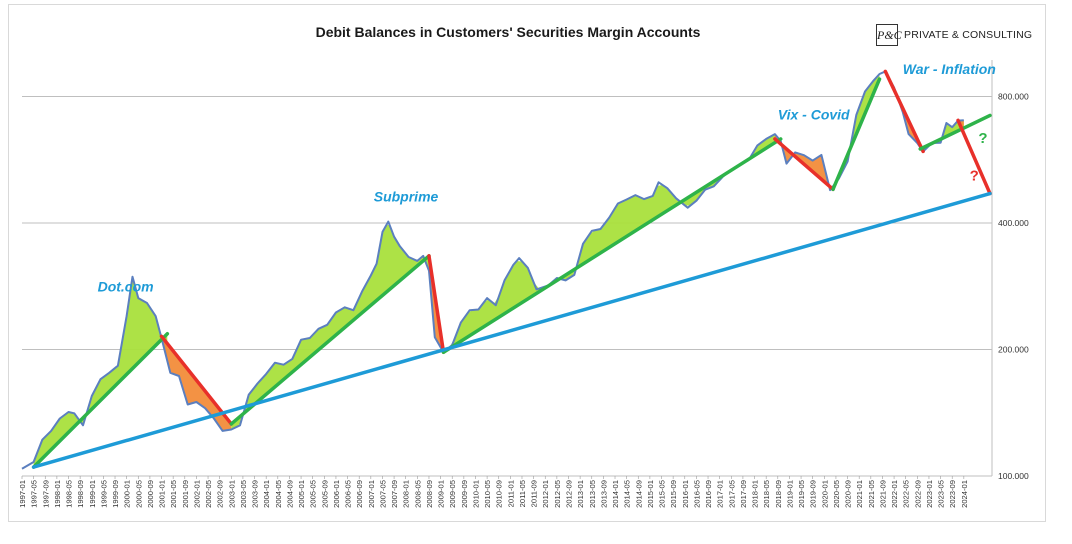 The image size is (1072, 544). What do you see at coordinates (150, 494) in the screenshot?
I see `x-tick-label: 2000-09` at bounding box center [150, 494].